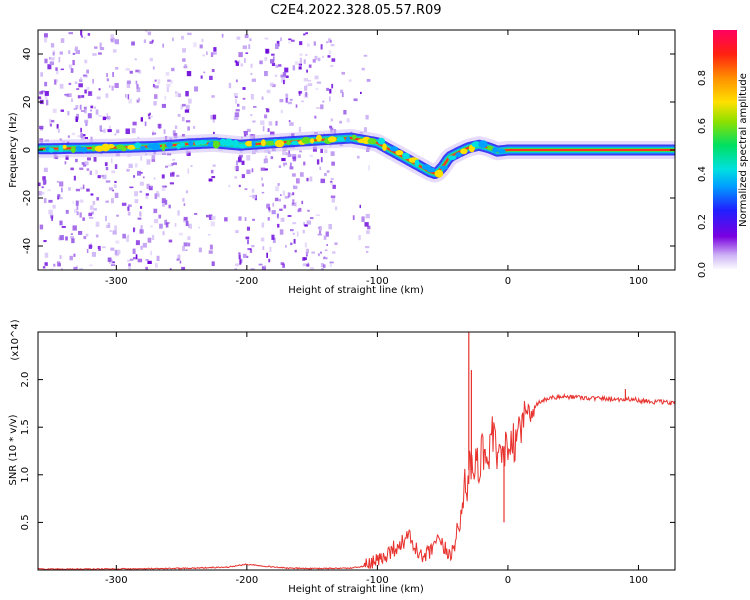 The height and width of the screenshot is (600, 750). Describe the element at coordinates (702, 174) in the screenshot. I see `colorbar-tick-label: 0.4` at that location.